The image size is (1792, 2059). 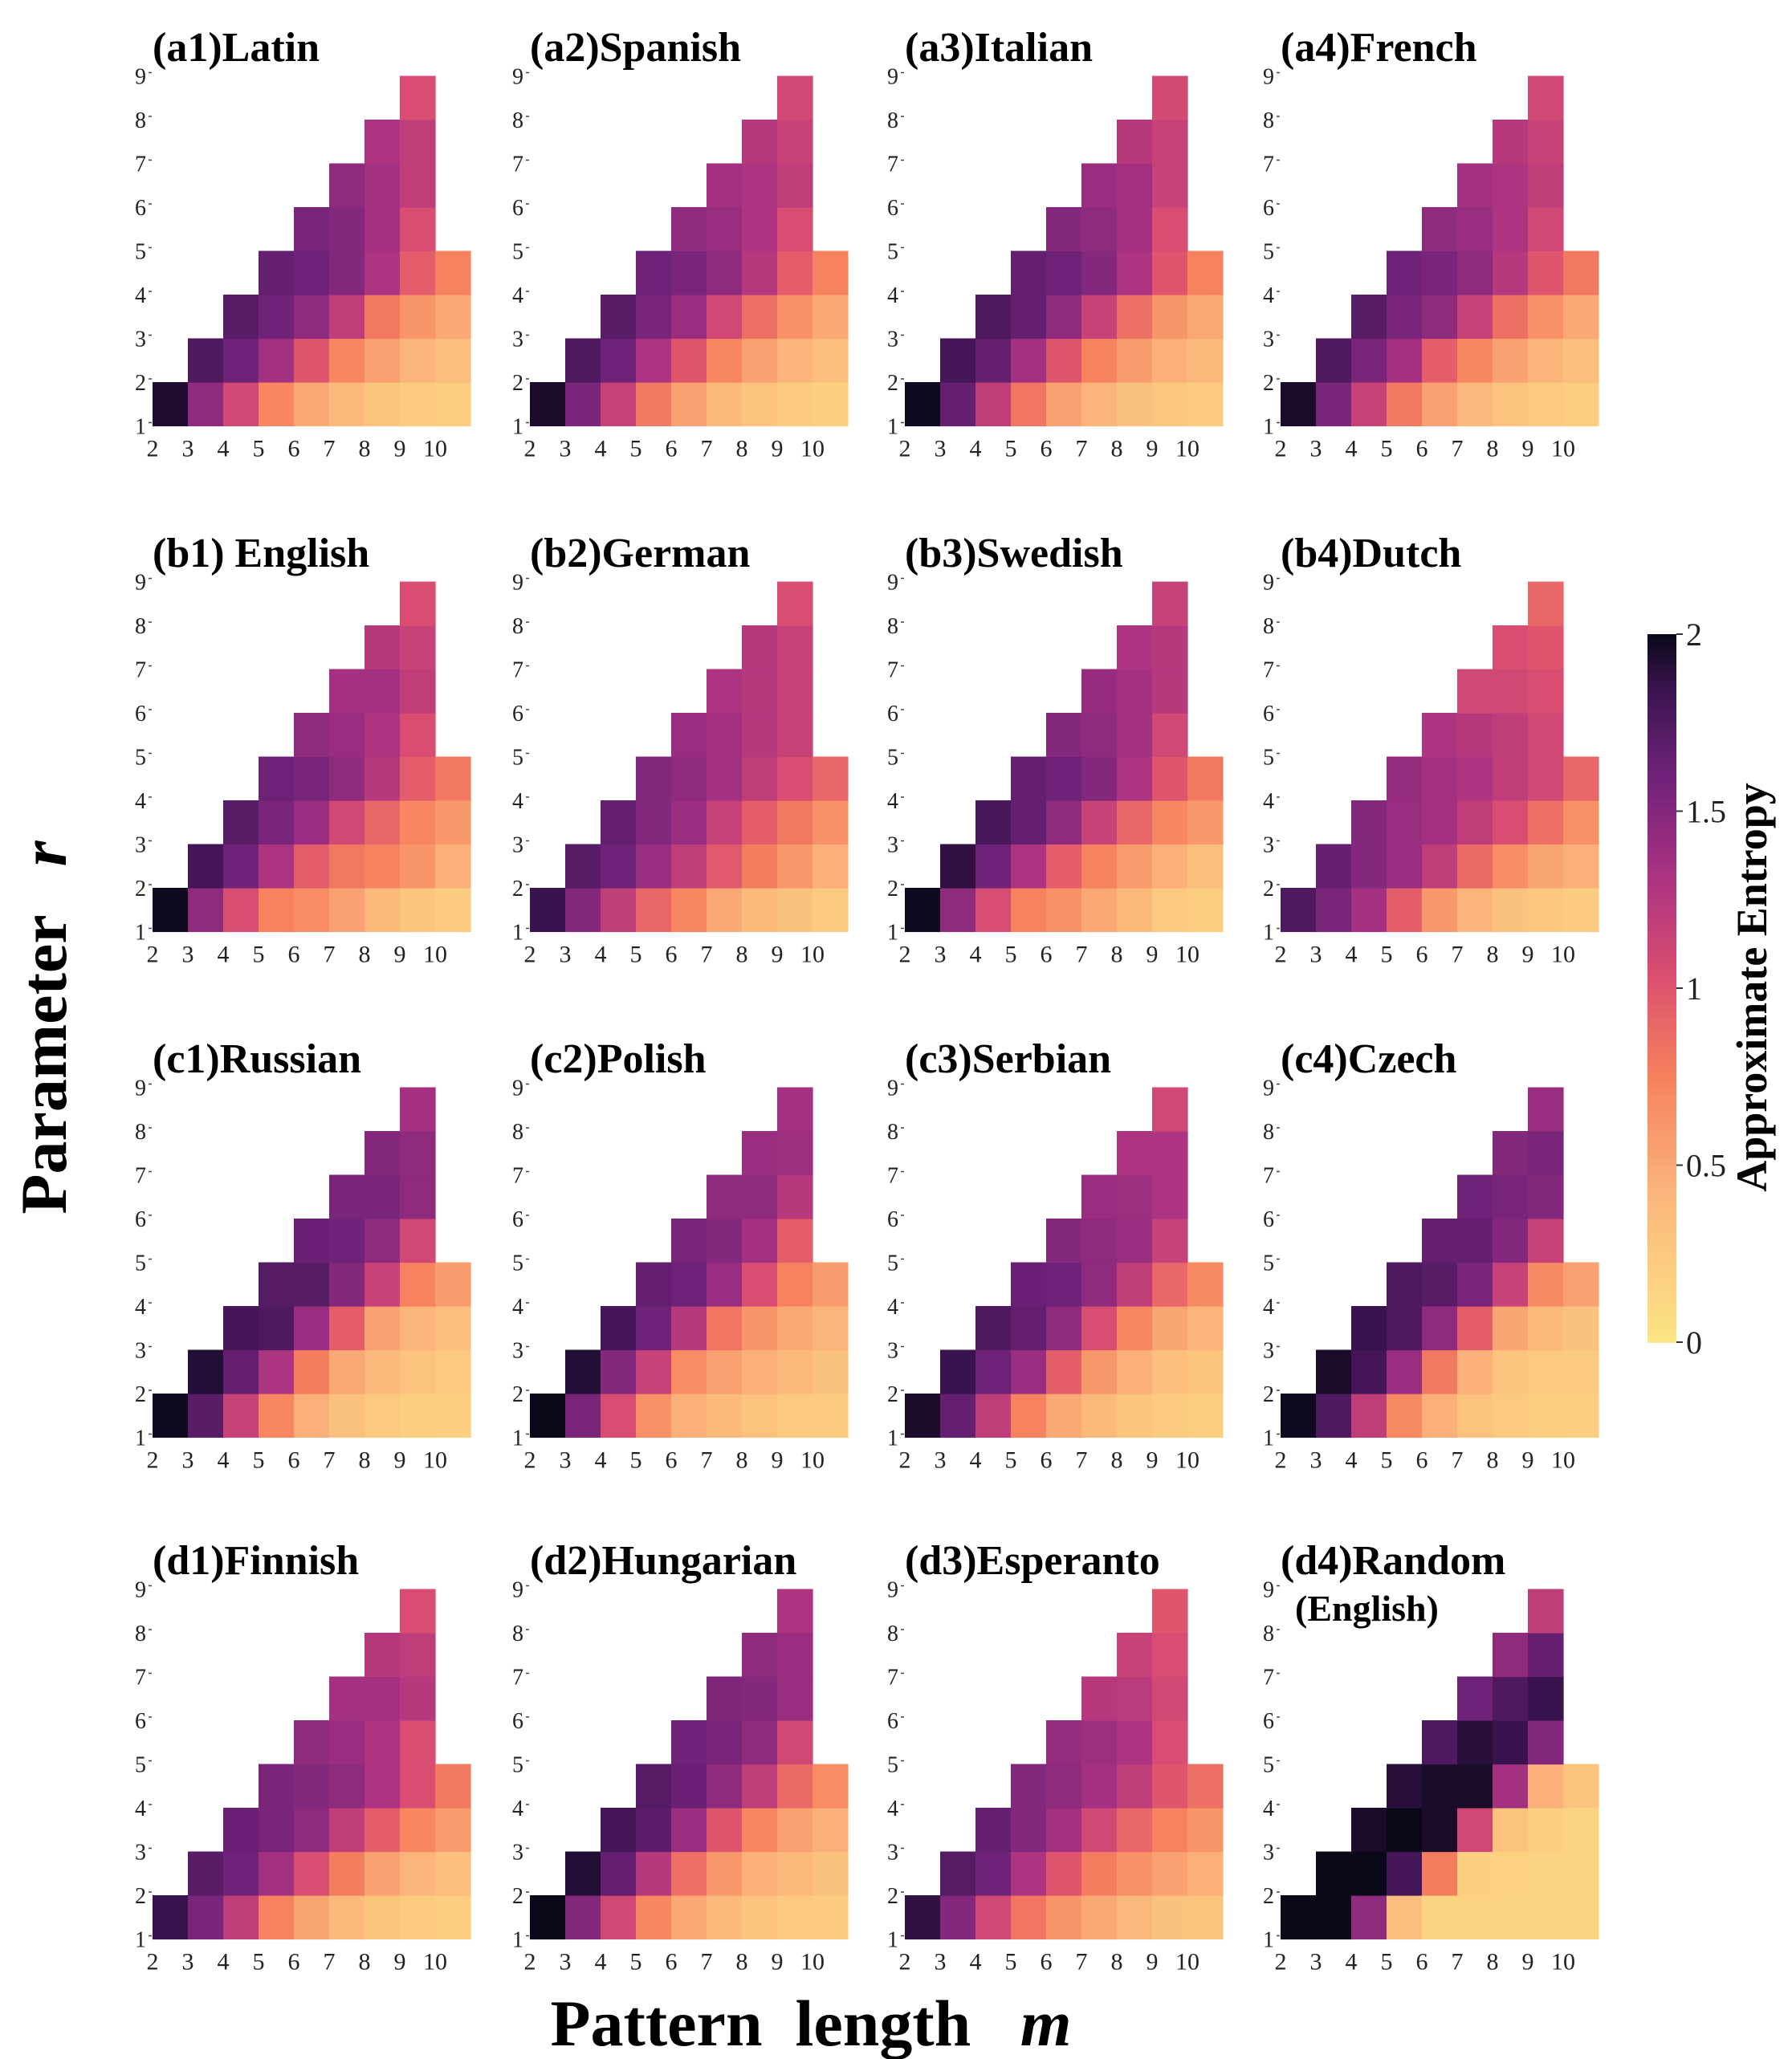 I want to click on y-tick-label: 8, so click(x=140, y=626).